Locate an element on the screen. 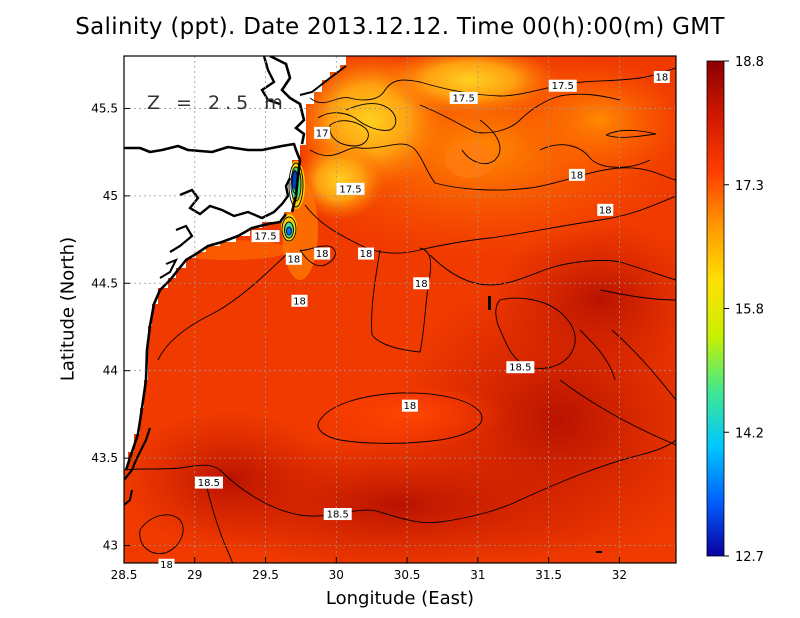 The width and height of the screenshot is (800, 618). y-tick-label: 45 is located at coordinates (110, 196).